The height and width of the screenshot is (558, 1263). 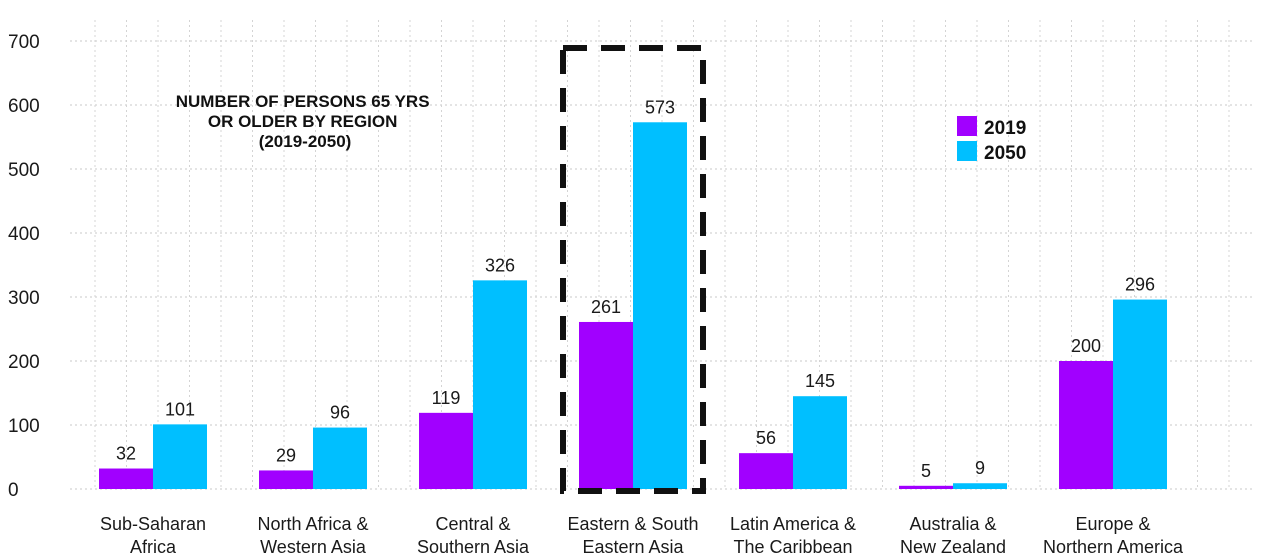 What do you see at coordinates (24, 426) in the screenshot?
I see `y-tick-label: 100` at bounding box center [24, 426].